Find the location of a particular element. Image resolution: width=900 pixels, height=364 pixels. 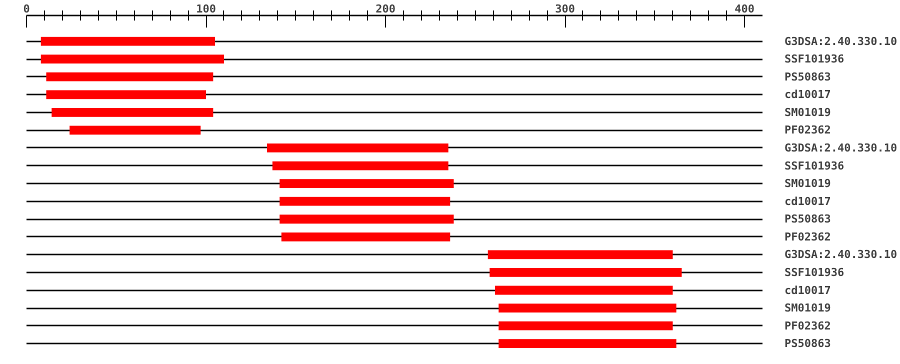

x-tick-label: 300 is located at coordinates (565, 9).